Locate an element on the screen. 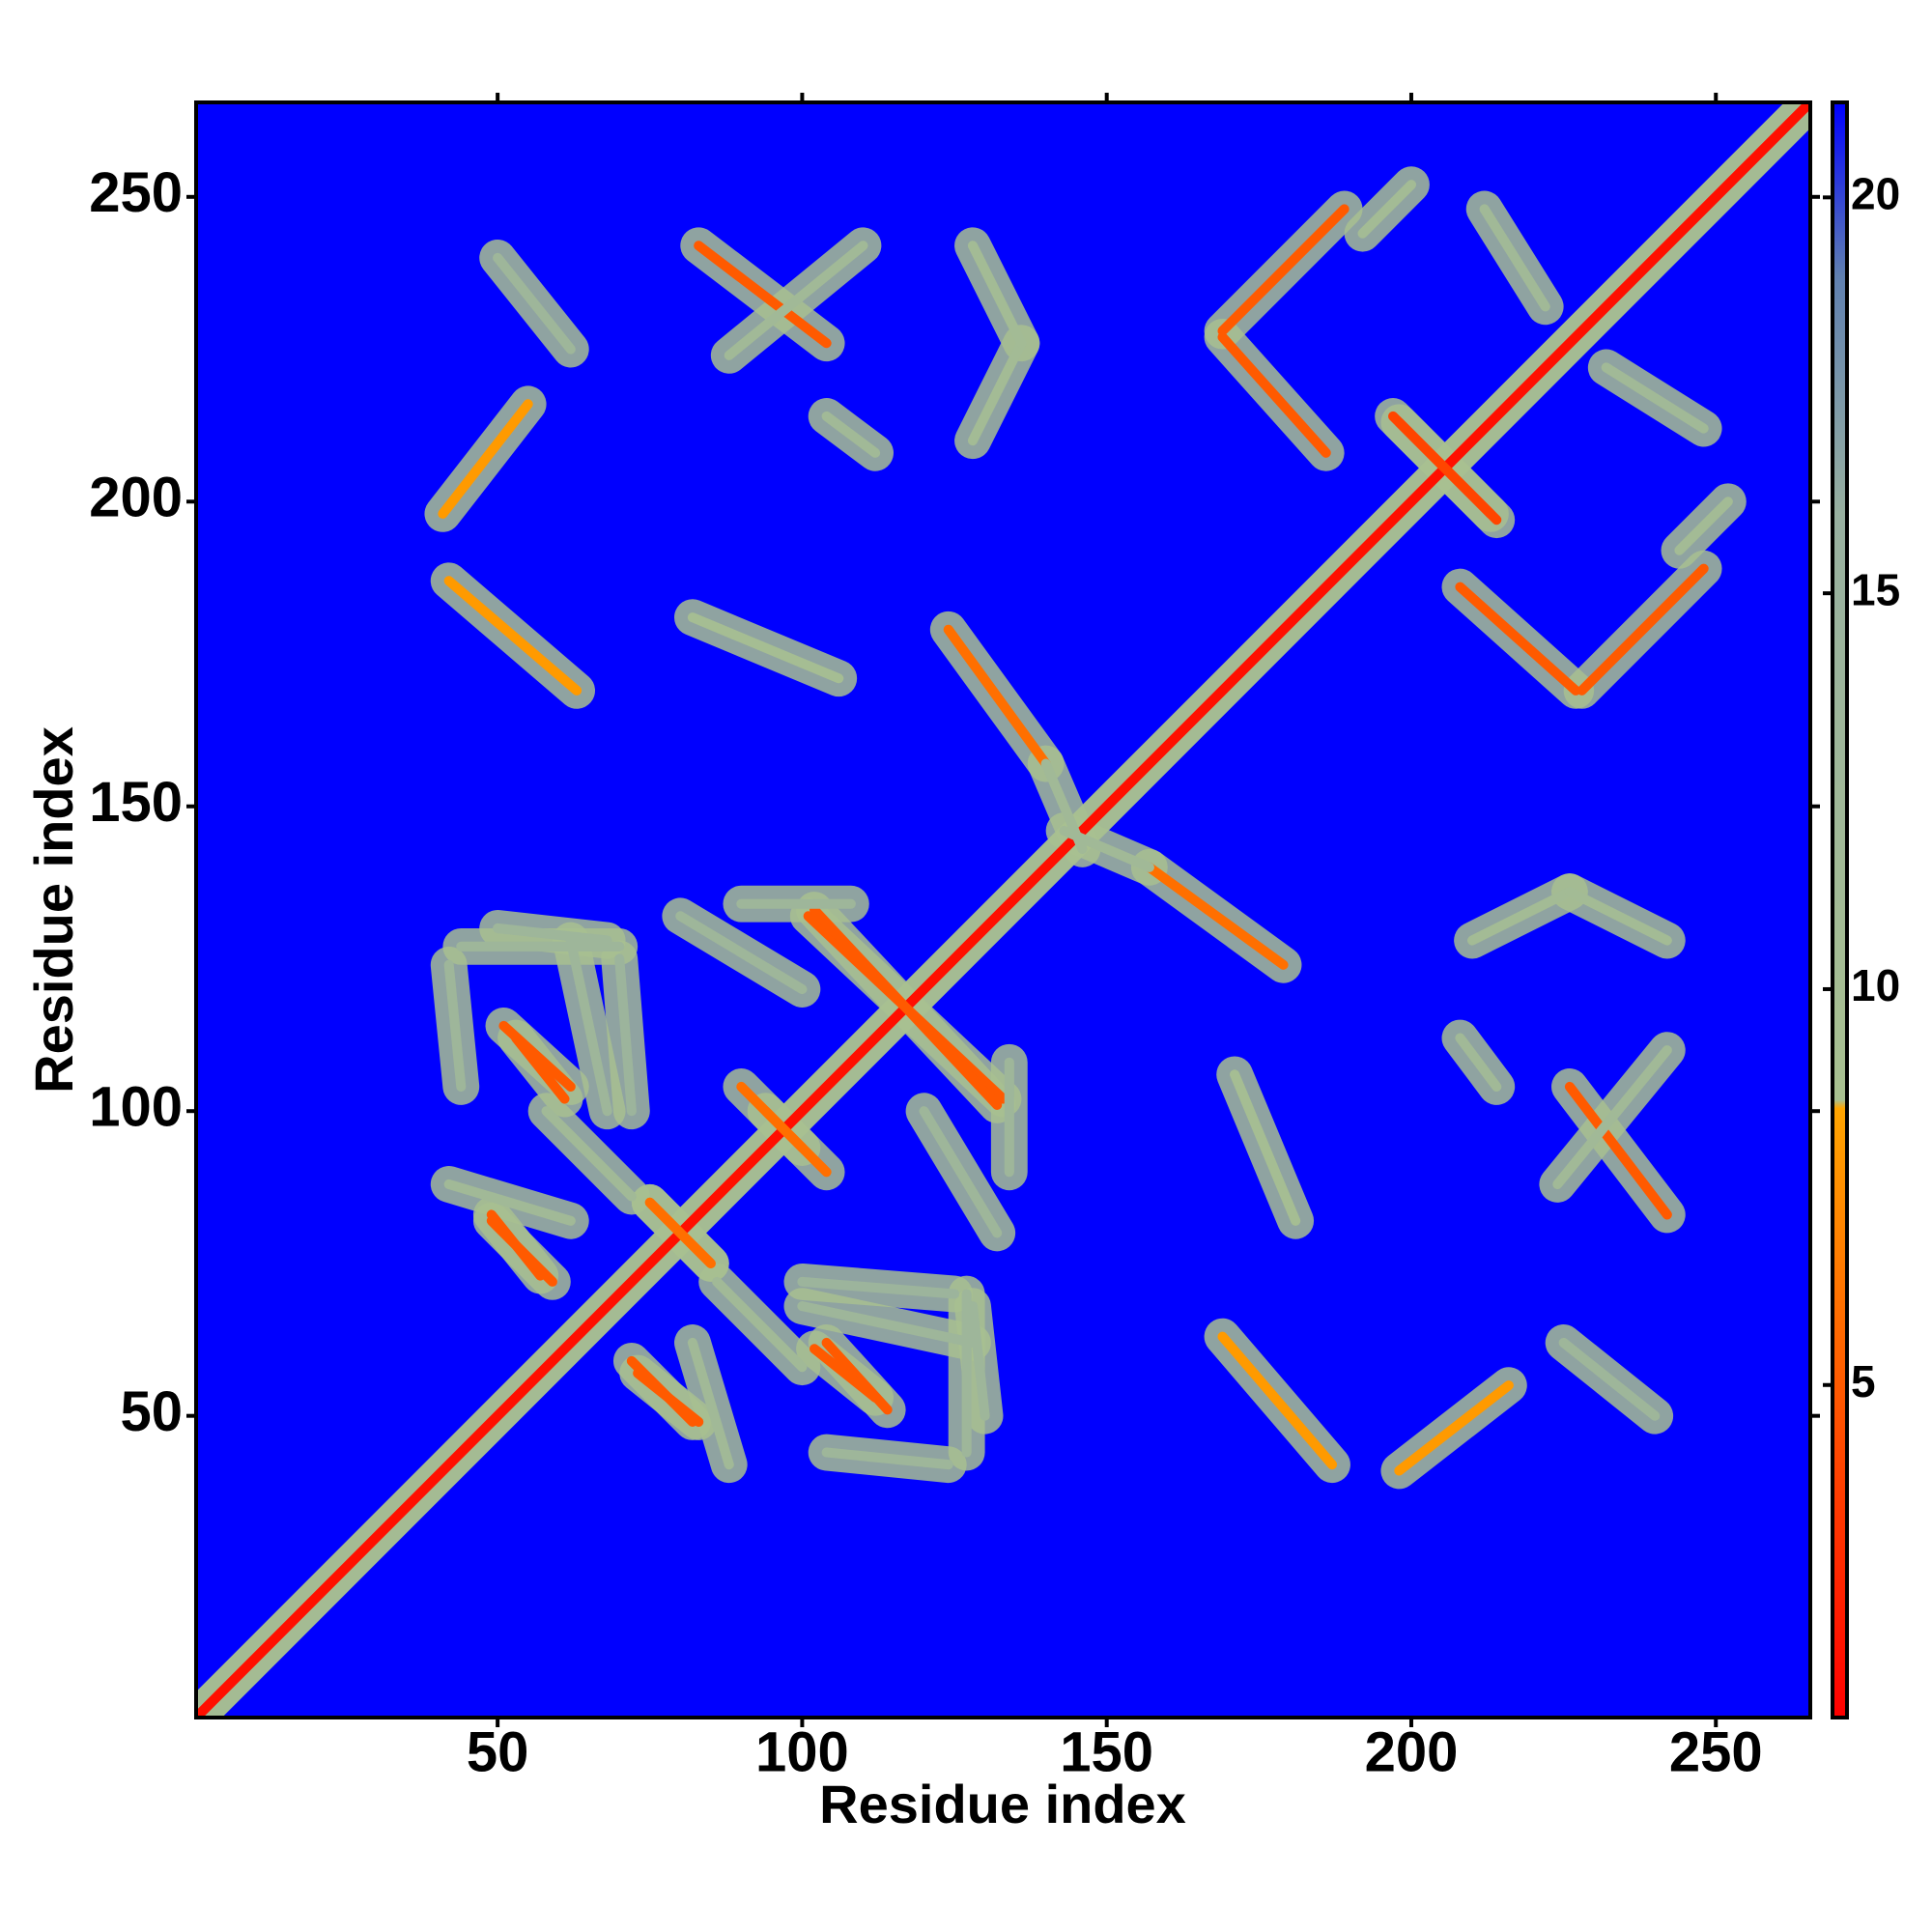 The height and width of the screenshot is (1932, 1932). colorbar-frame is located at coordinates (1840, 909).